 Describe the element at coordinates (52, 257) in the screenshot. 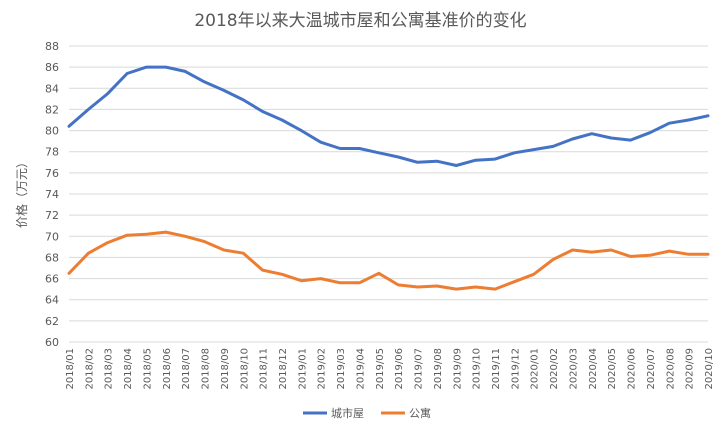

I see `y-tick-label: 68` at that location.